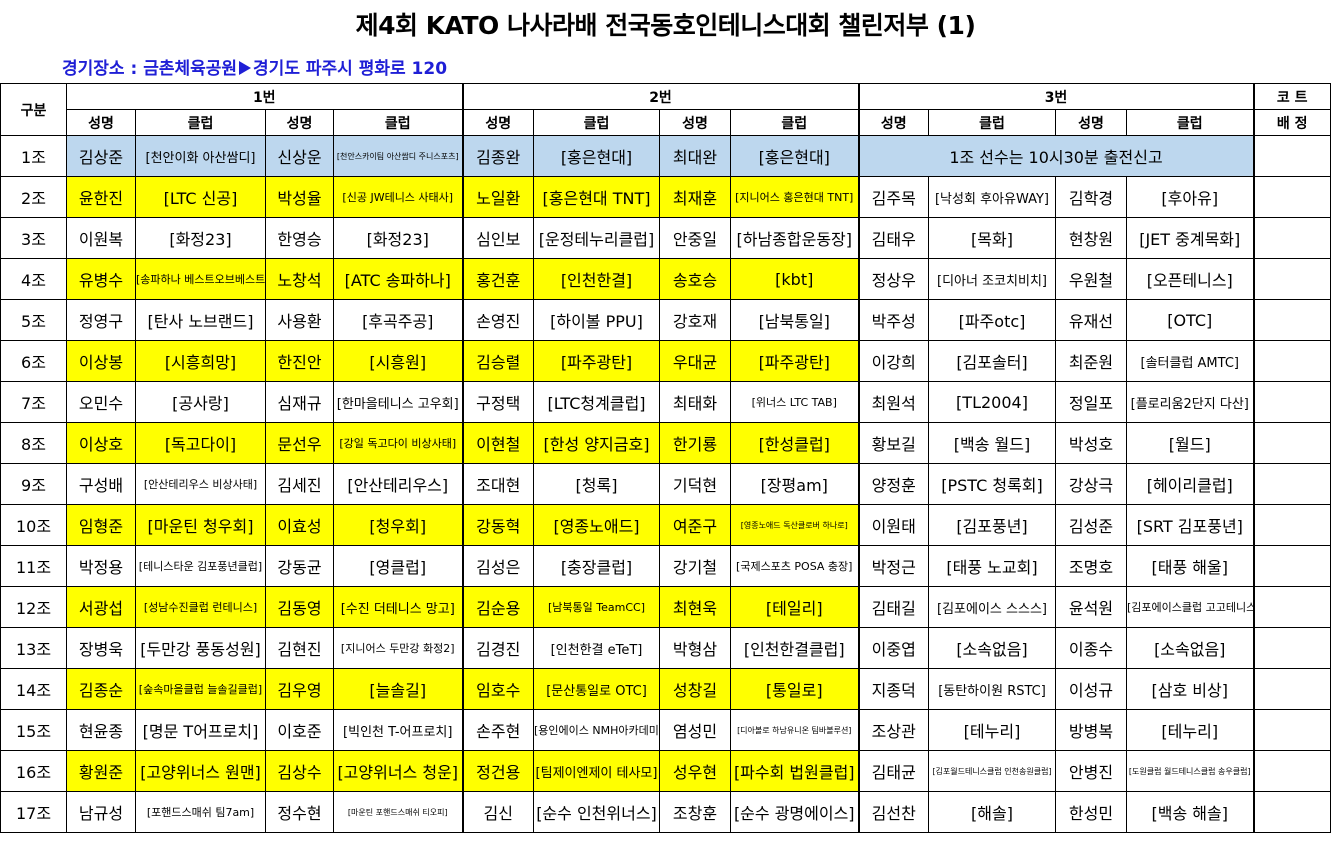  What do you see at coordinates (795, 812) in the screenshot?
I see `player-club: [순수 광명에이스]` at bounding box center [795, 812].